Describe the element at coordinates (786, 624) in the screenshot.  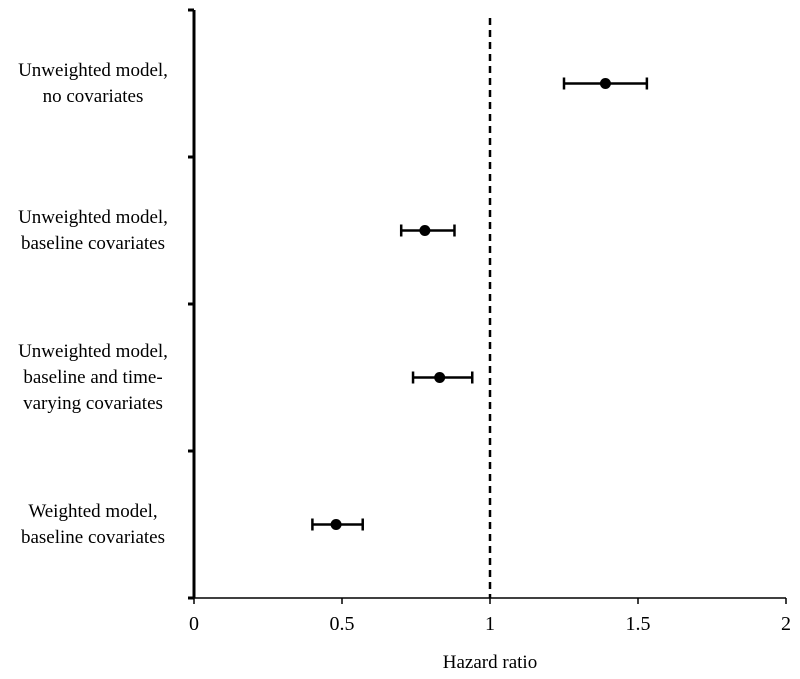
I see `x-tick-label: 2` at that location.